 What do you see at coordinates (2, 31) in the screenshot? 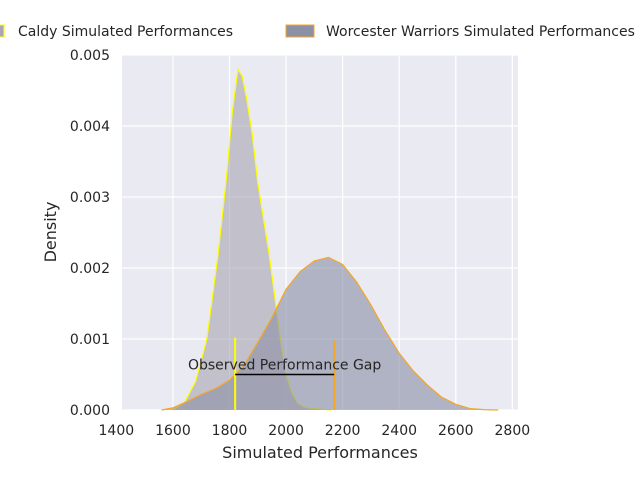
I see `legend-swatch-caldy` at bounding box center [2, 31].